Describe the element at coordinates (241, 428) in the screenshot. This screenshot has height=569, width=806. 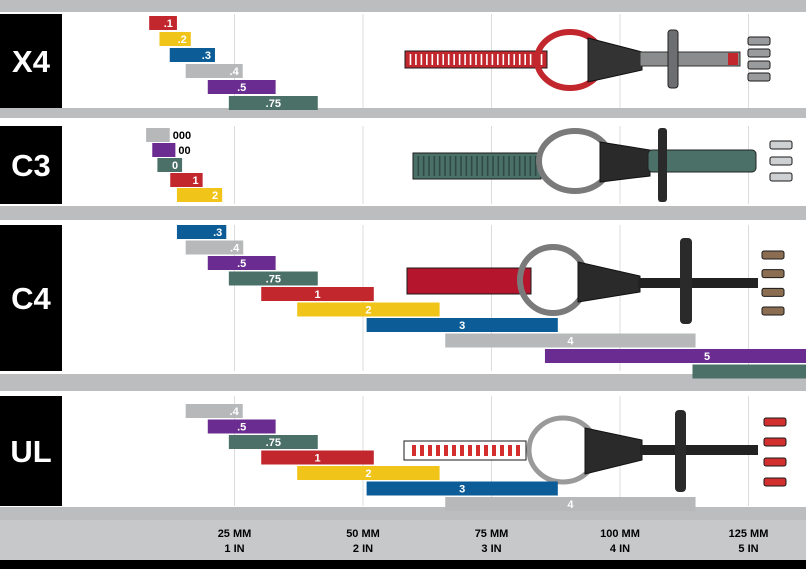
I see `bar-label-ul-p5: .5` at that location.